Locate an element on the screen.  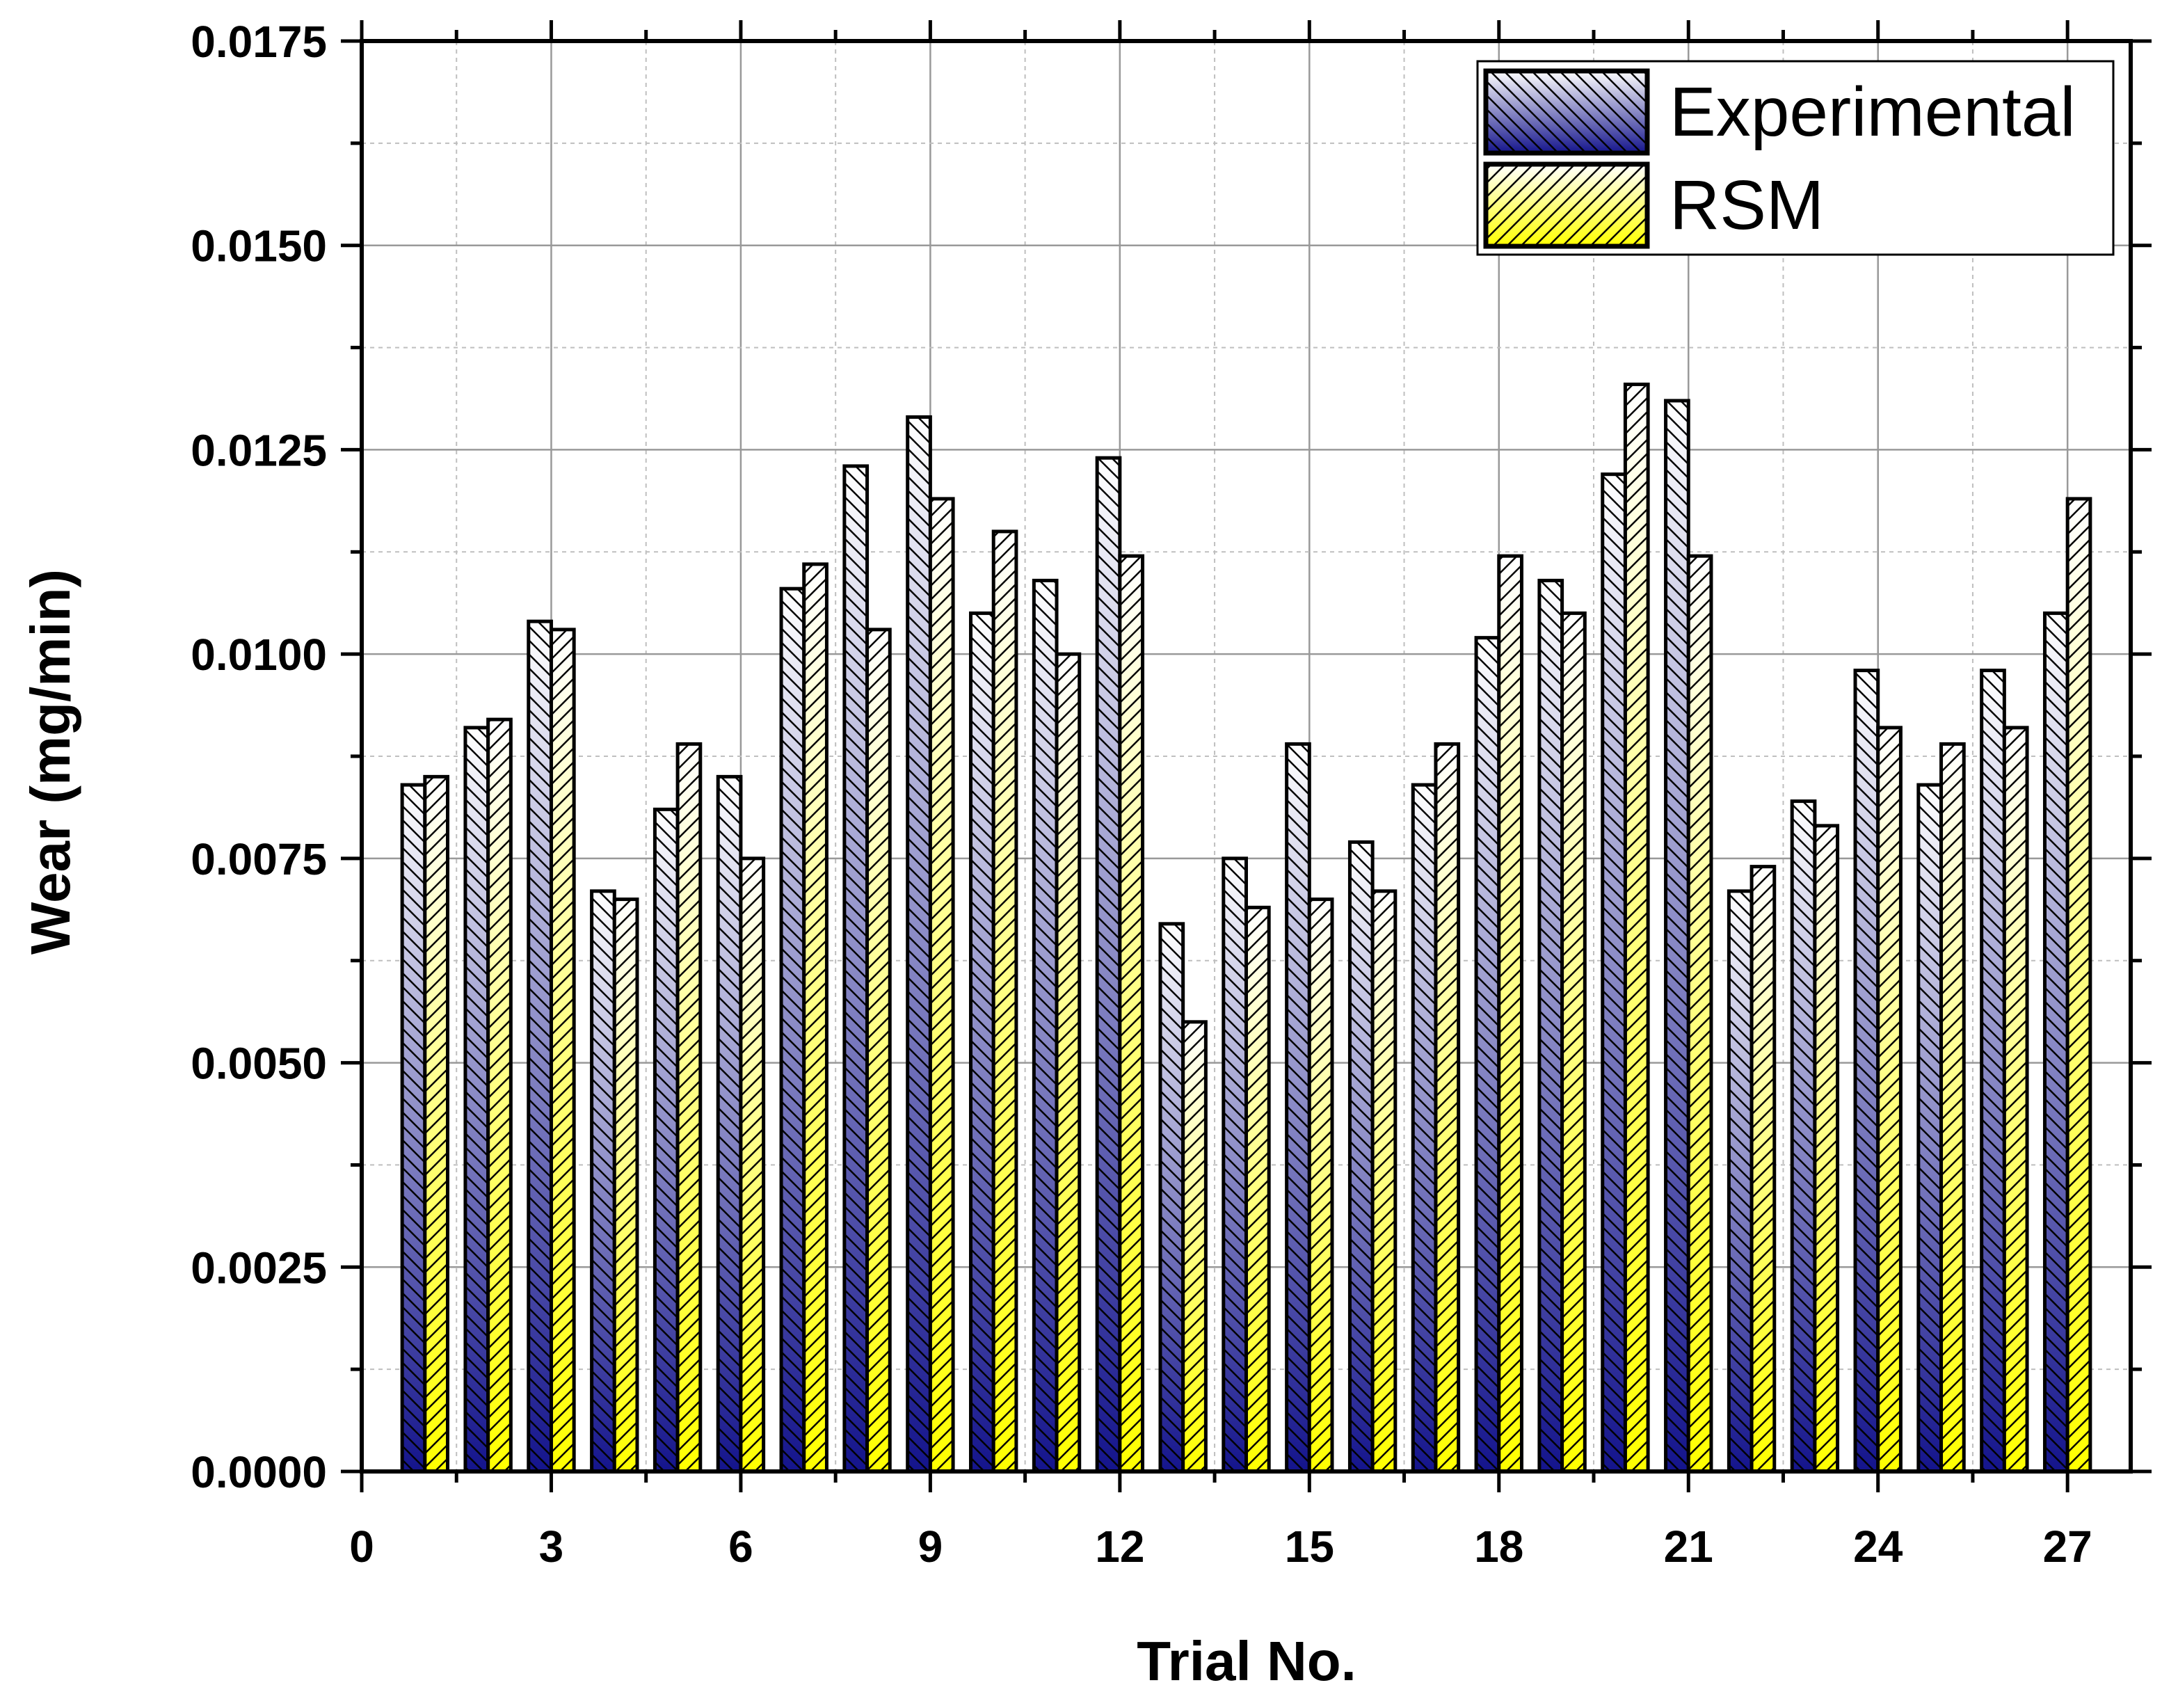
x-tick-label: 15 is located at coordinates (1309, 1547).